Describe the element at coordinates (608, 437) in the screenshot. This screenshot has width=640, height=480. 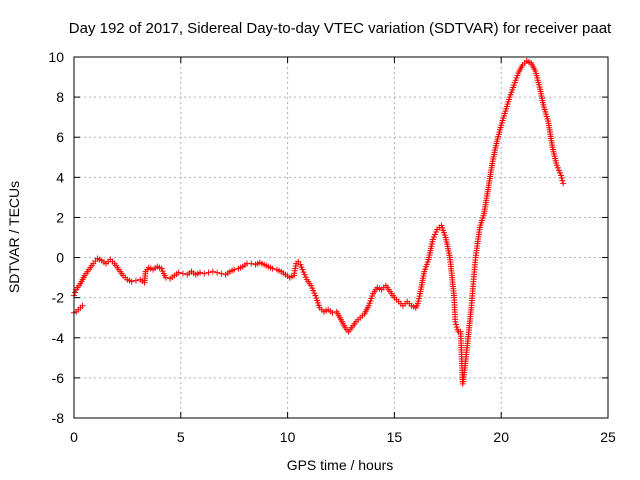
I see `x-tick-label: 25` at that location.